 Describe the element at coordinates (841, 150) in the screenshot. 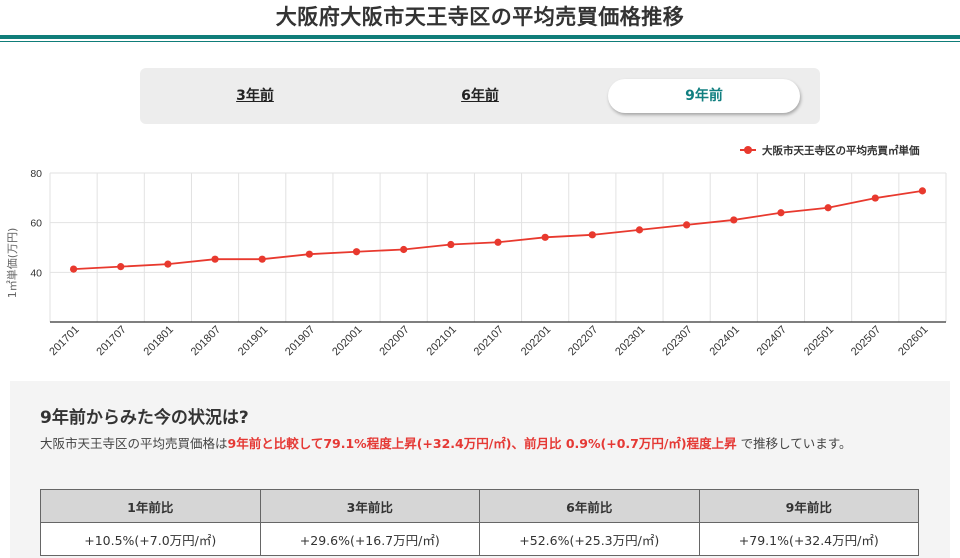

I see `legend-label: 大阪市天王寺区の平均売買㎡単価` at that location.